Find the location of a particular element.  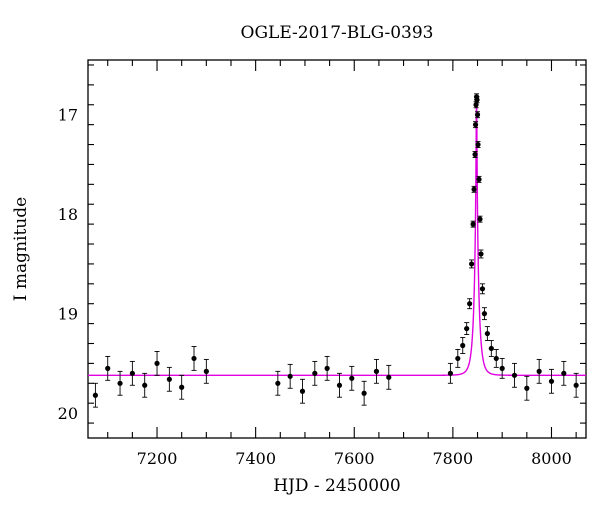

y-axis-label: I magnitude is located at coordinates (21, 249).